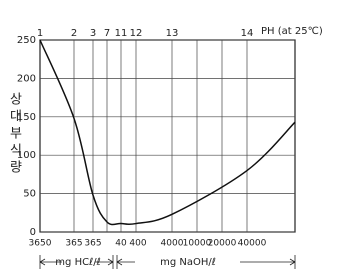 This screenshot has height=279, width=342. I want to click on y-label-char: 대, so click(16, 117).